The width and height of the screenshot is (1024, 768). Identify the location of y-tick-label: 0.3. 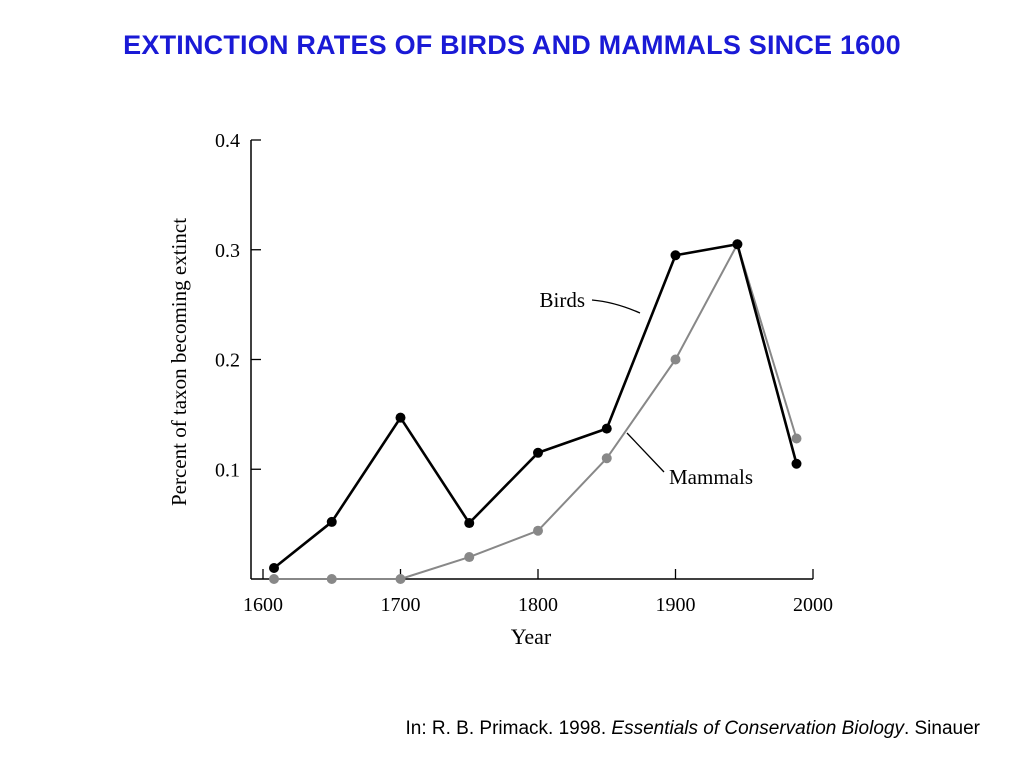
(227, 251).